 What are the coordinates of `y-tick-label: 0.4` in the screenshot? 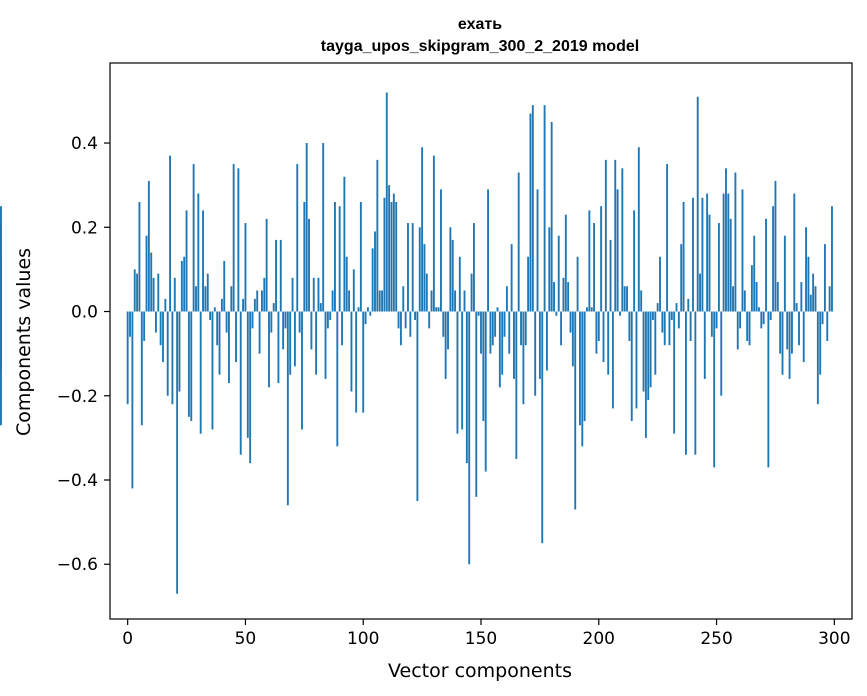 It's located at (84, 144).